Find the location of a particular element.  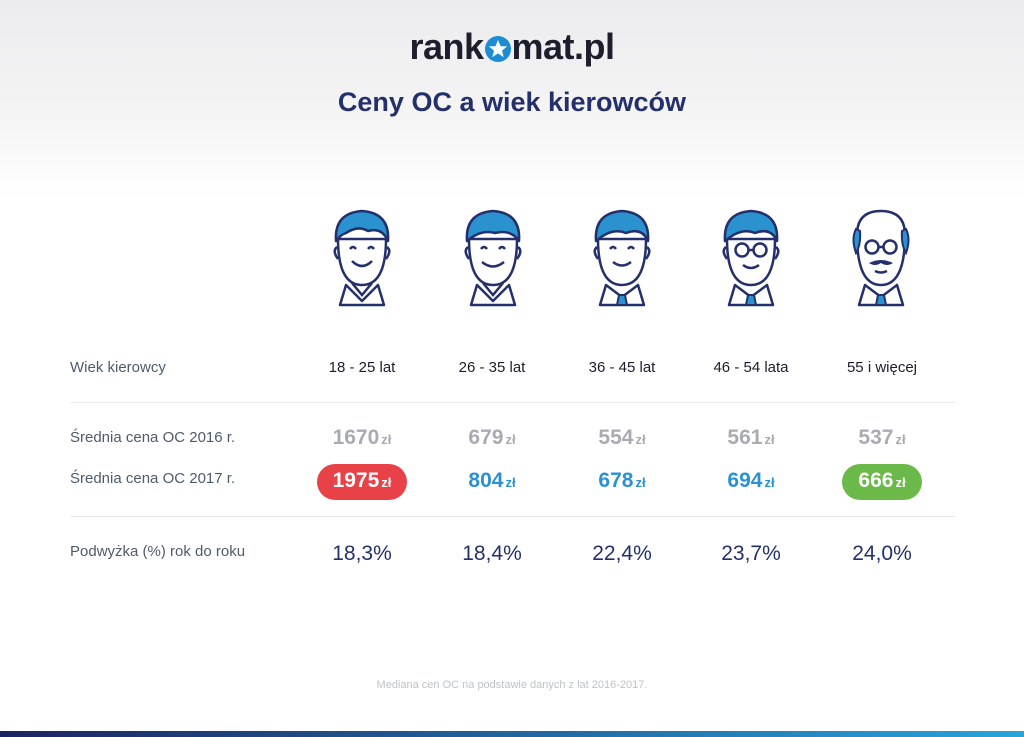

logo: rank mat.pl is located at coordinates (512, 47).